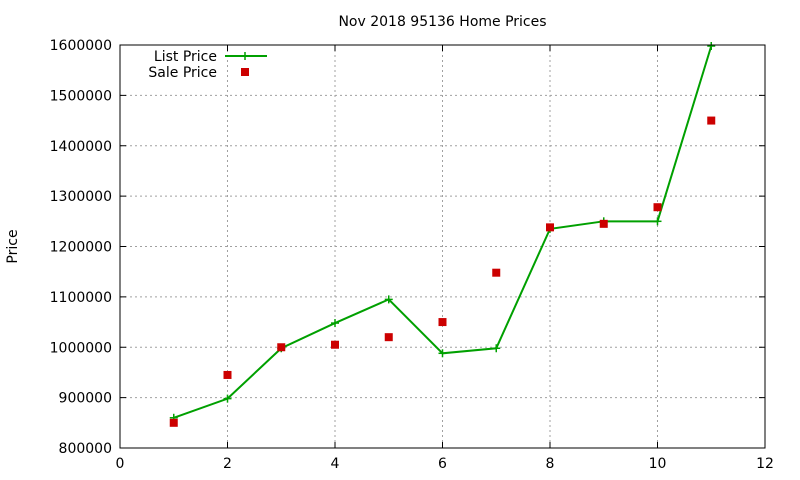 The height and width of the screenshot is (480, 800). What do you see at coordinates (81, 298) in the screenshot?
I see `y-tick-label: 1100000` at bounding box center [81, 298].